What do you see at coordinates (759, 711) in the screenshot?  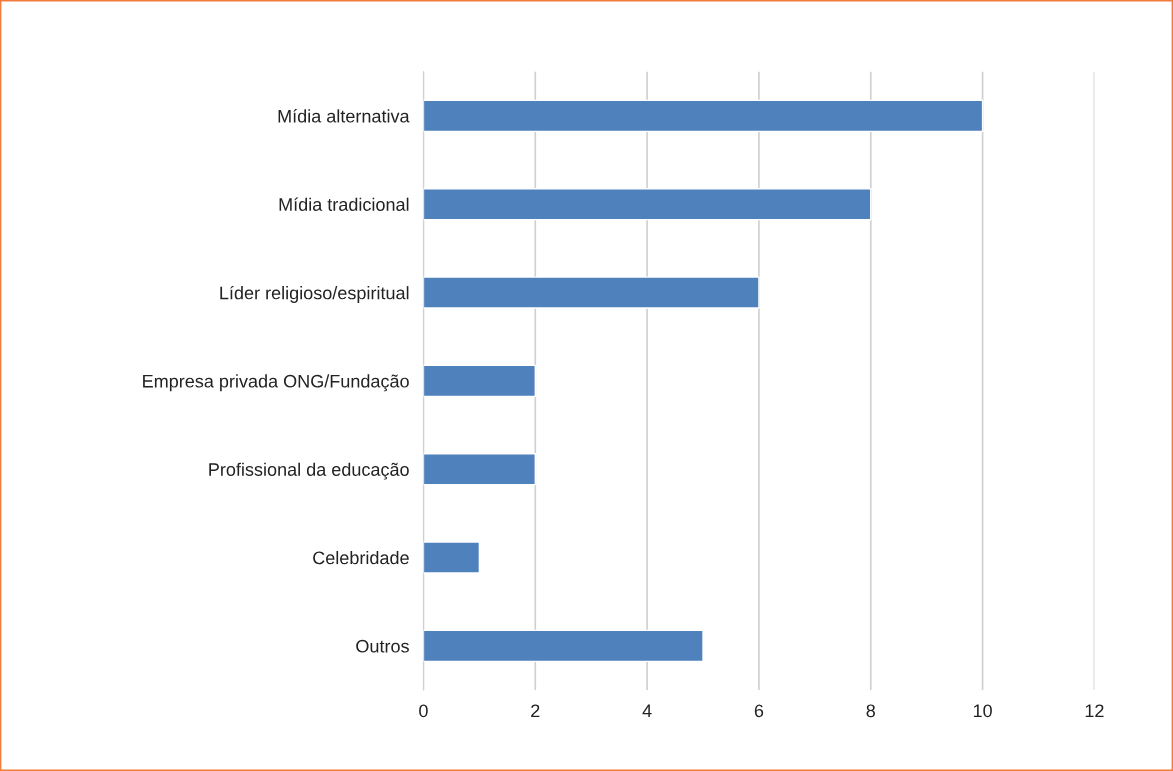 I see `x-tick-label: 6` at bounding box center [759, 711].